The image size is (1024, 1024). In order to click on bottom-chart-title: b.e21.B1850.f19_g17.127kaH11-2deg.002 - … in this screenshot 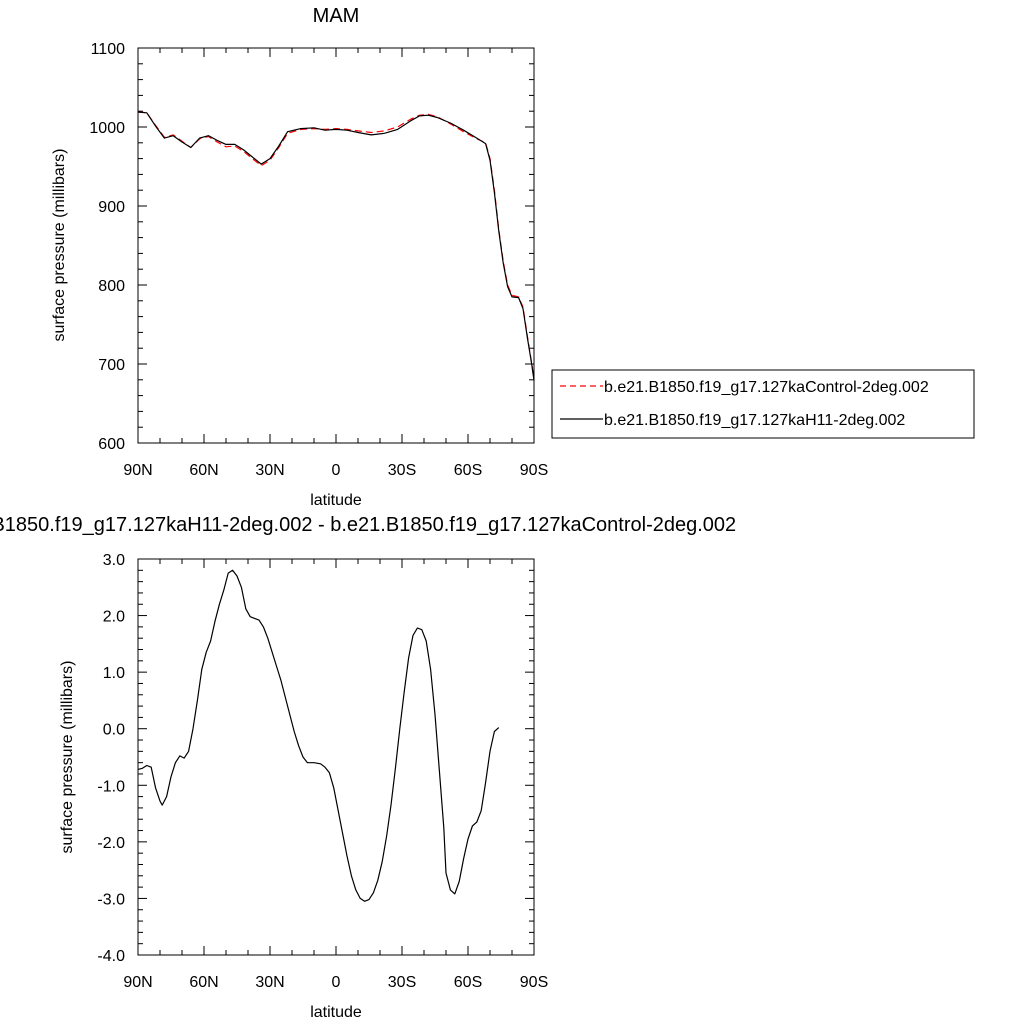, I will do `click(368, 525)`.